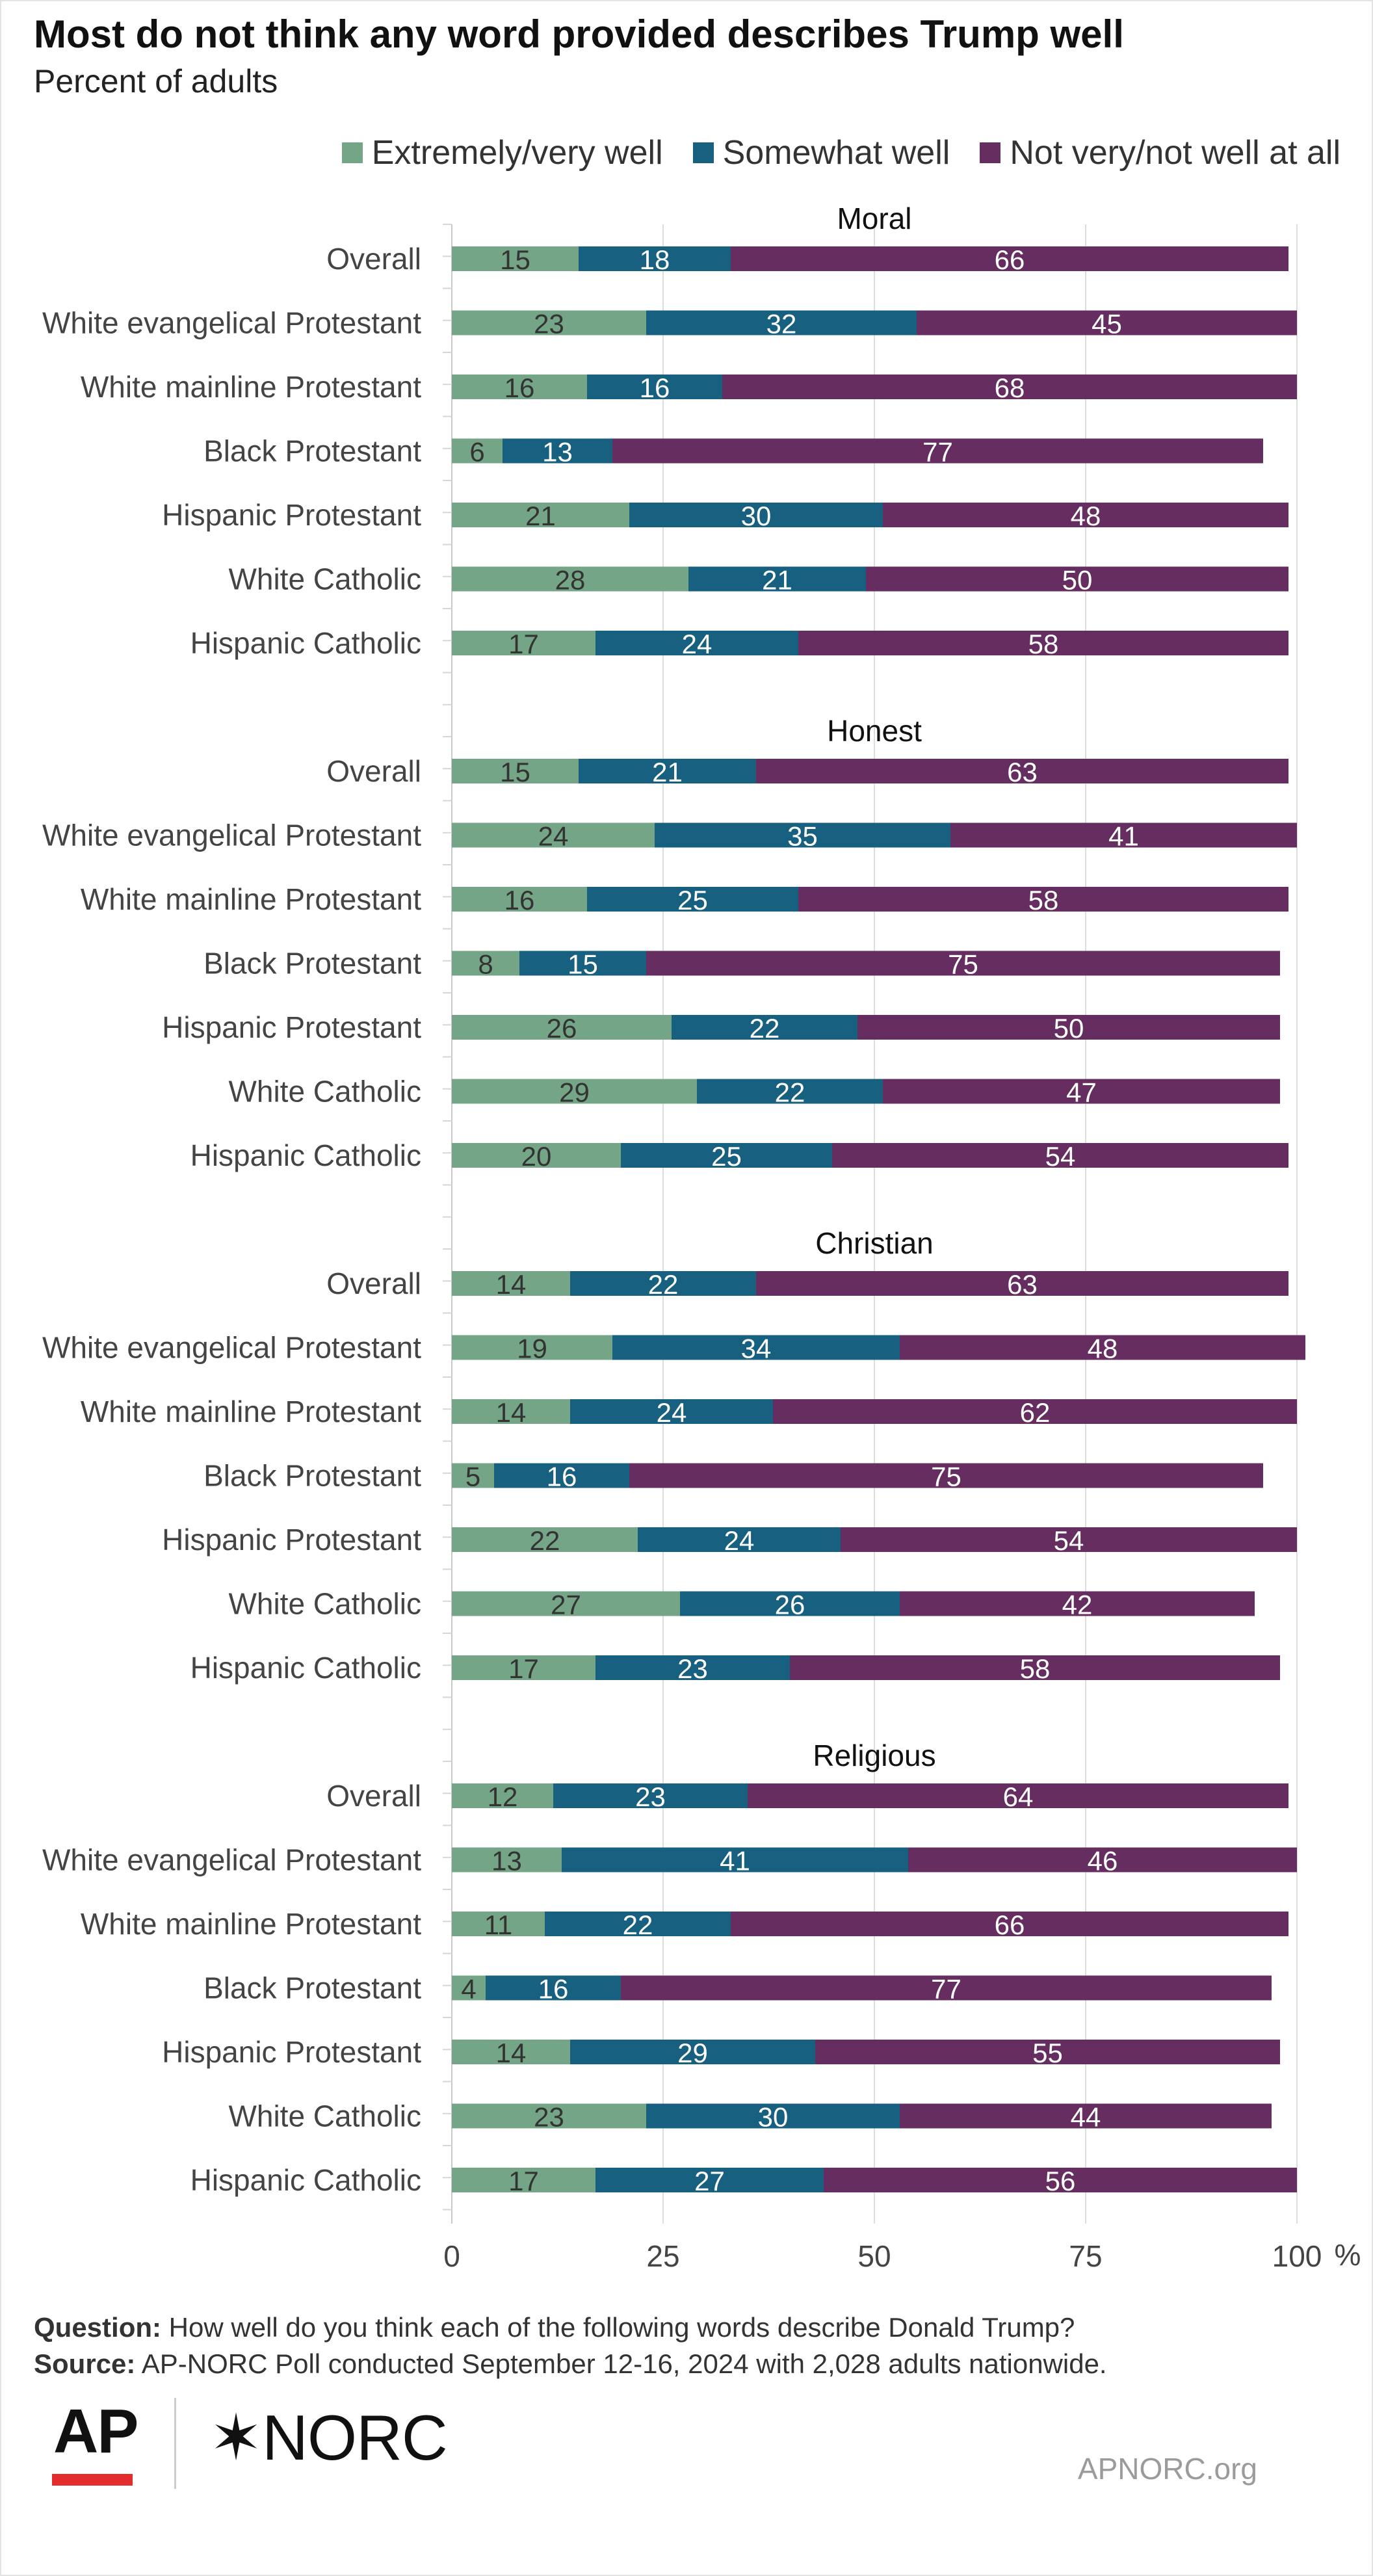 This screenshot has width=1373, height=2576. I want to click on data-label: 77, so click(937, 452).